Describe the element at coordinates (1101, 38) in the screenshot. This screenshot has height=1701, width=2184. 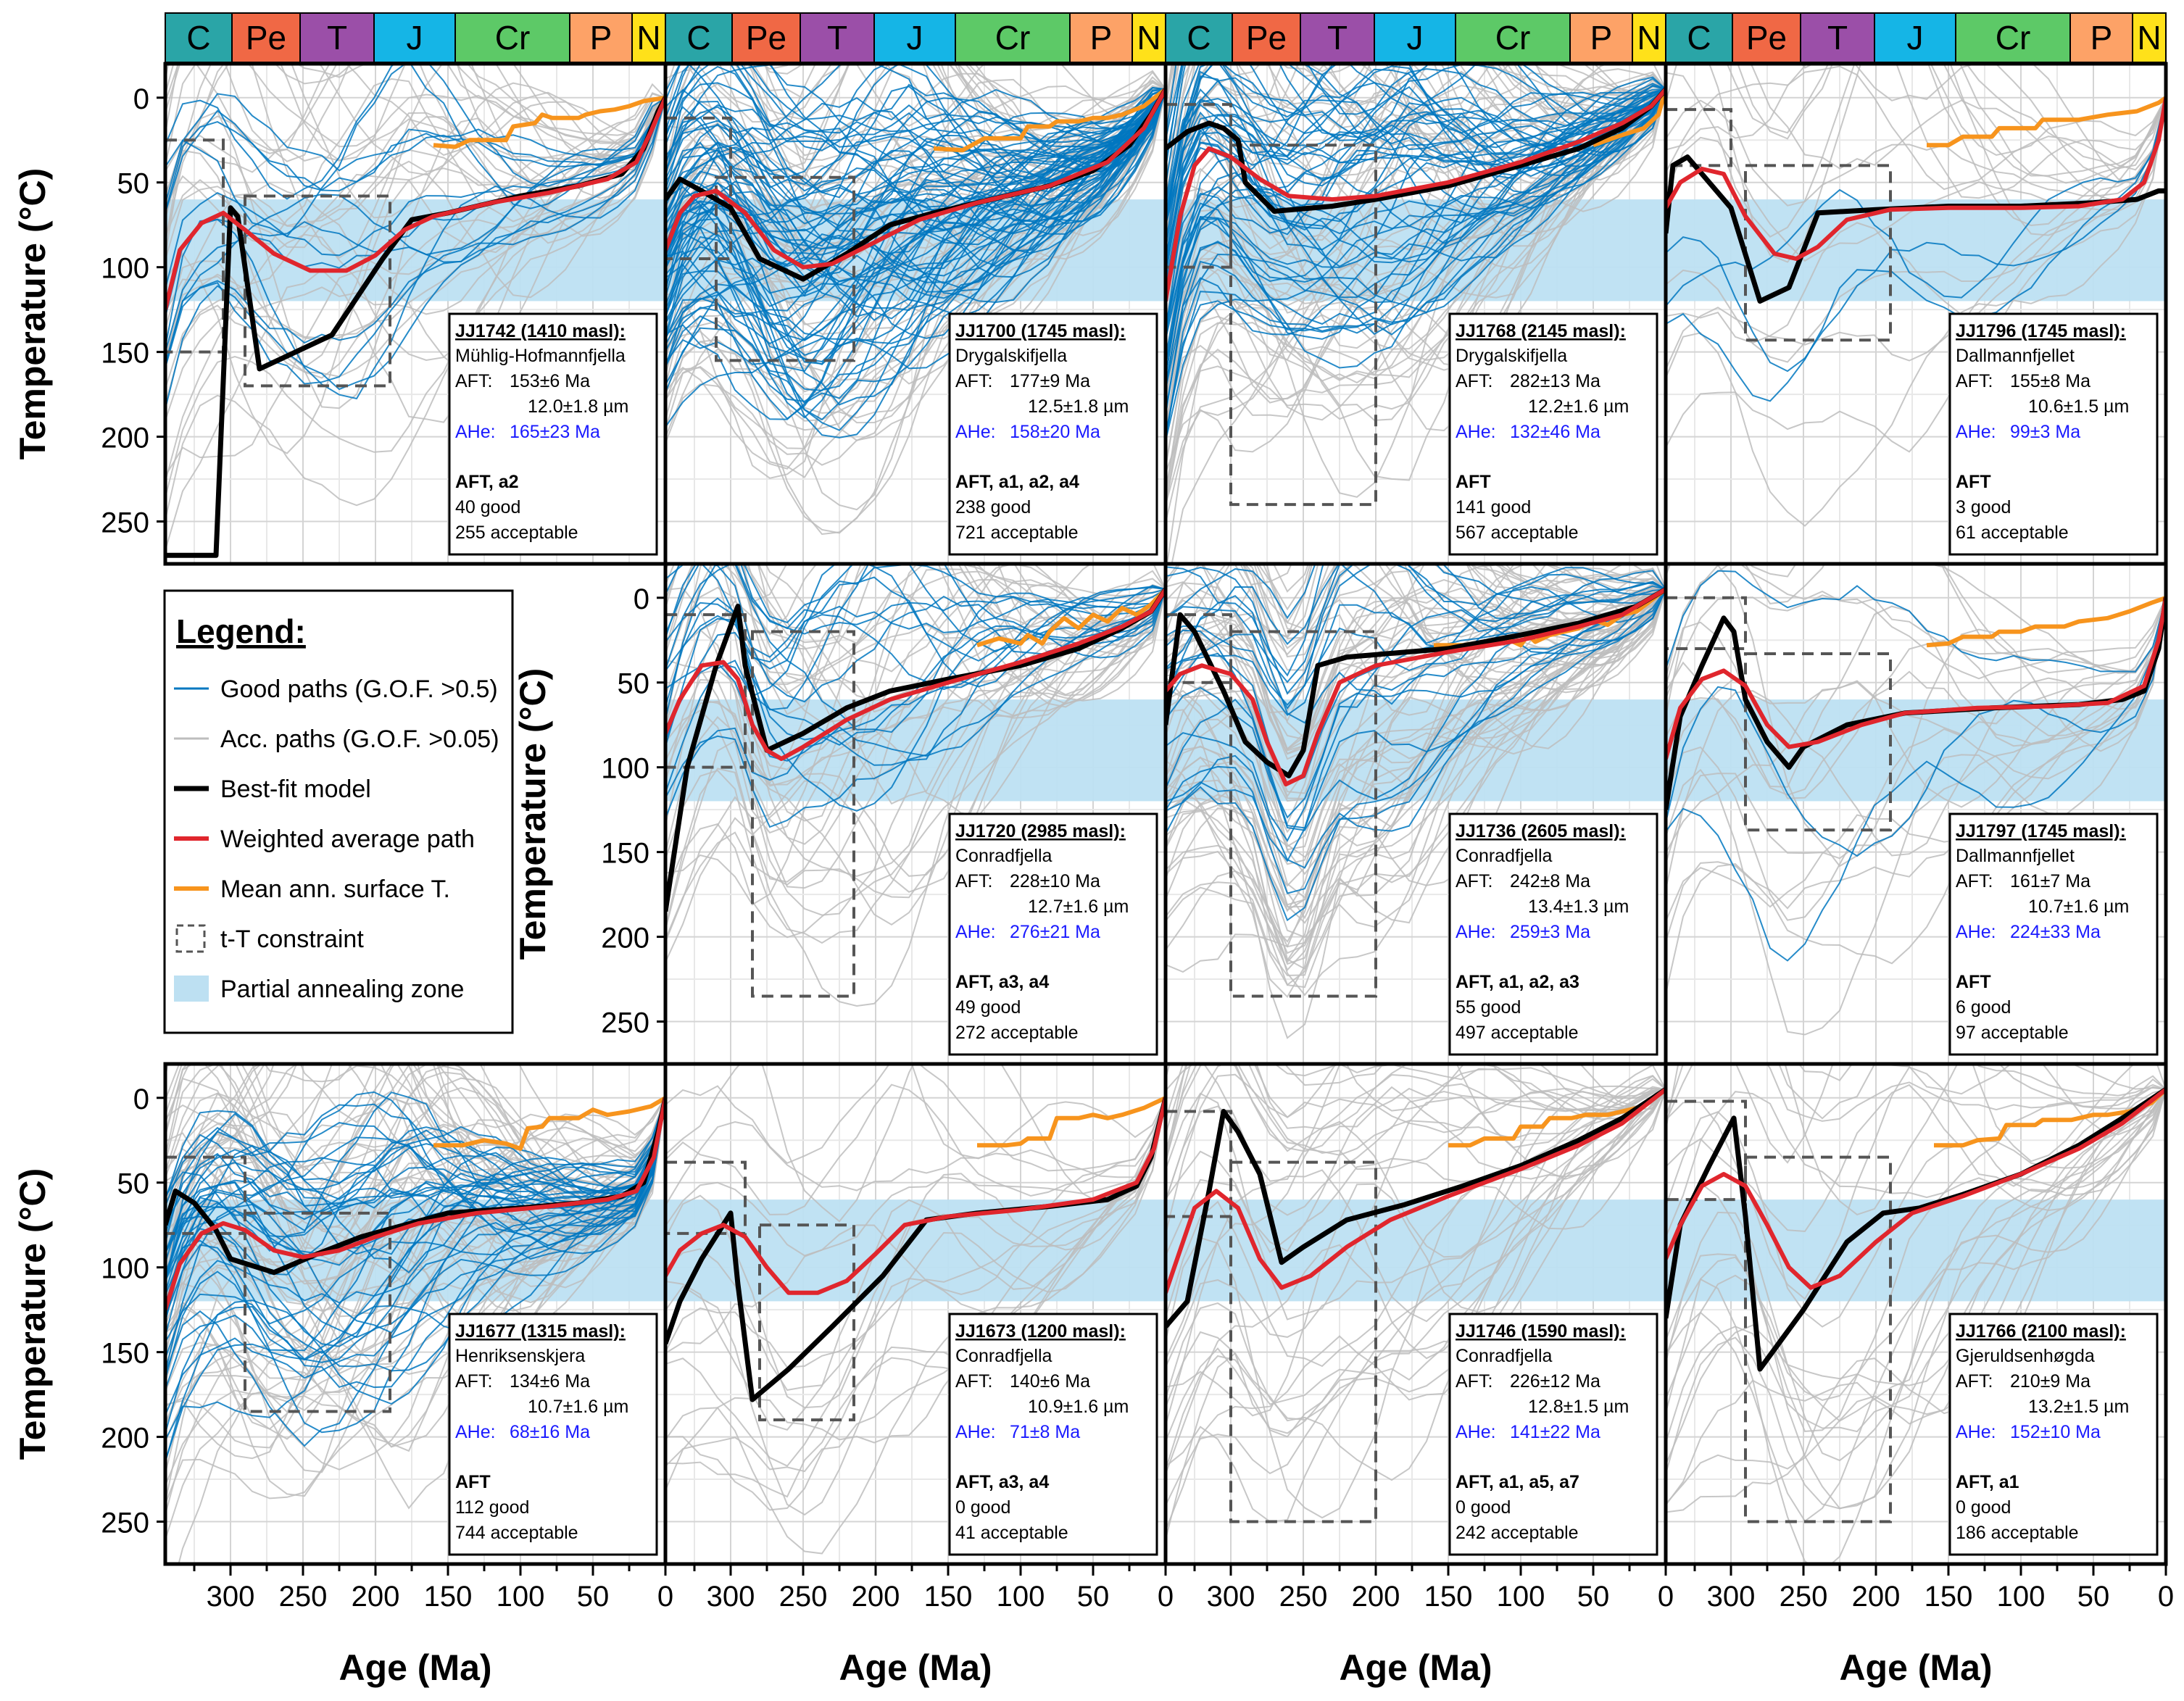
I see `period-label: P` at that location.